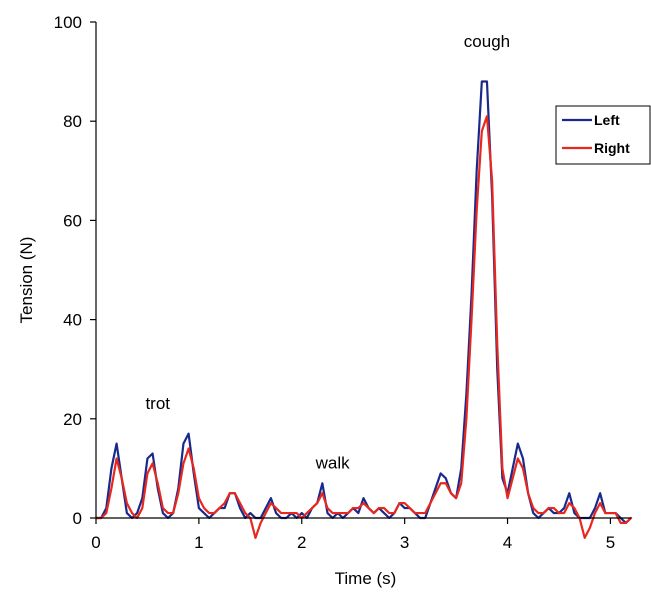 The height and width of the screenshot is (594, 651). I want to click on legend-box, so click(603, 135).